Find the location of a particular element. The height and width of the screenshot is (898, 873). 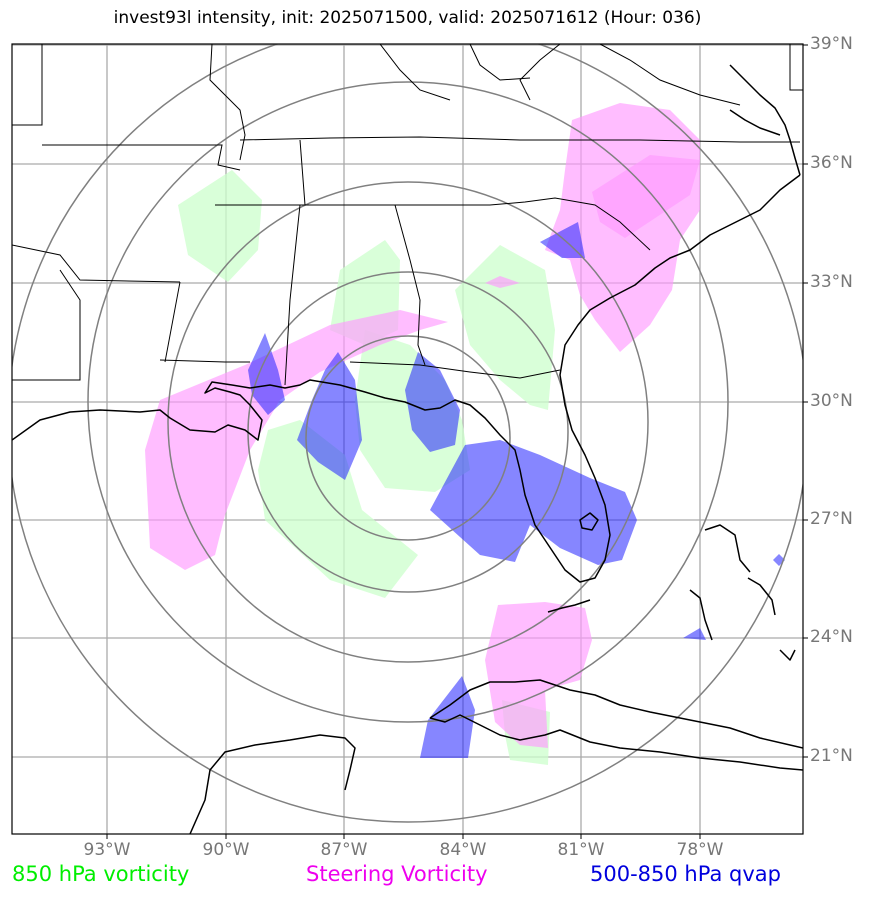

lon-label-78w: 78°W is located at coordinates (700, 850).